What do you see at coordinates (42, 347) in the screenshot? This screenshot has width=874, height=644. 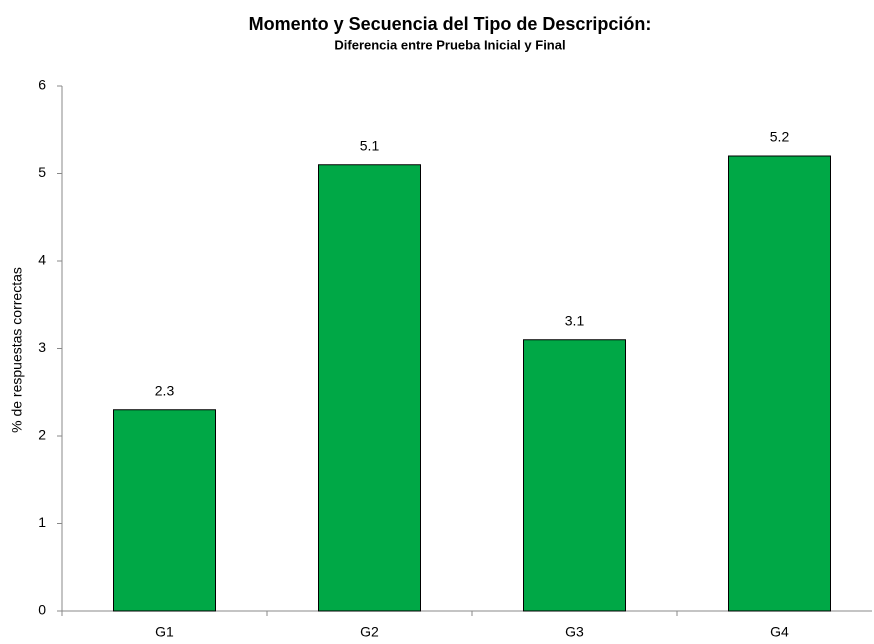 I see `y-tick-label: 3` at bounding box center [42, 347].